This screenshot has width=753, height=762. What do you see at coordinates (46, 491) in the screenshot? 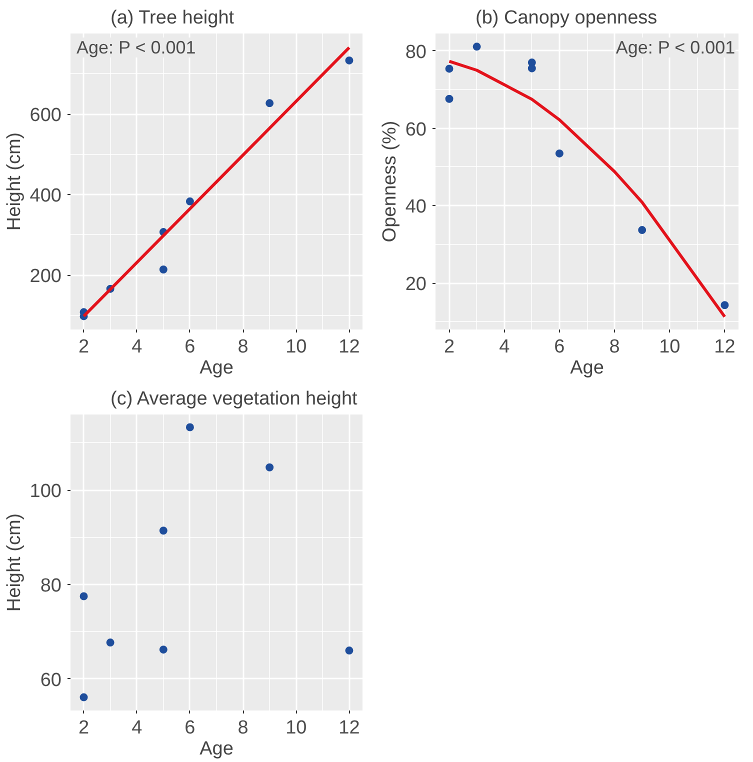
I see `y-tick-label: 100` at bounding box center [46, 491].